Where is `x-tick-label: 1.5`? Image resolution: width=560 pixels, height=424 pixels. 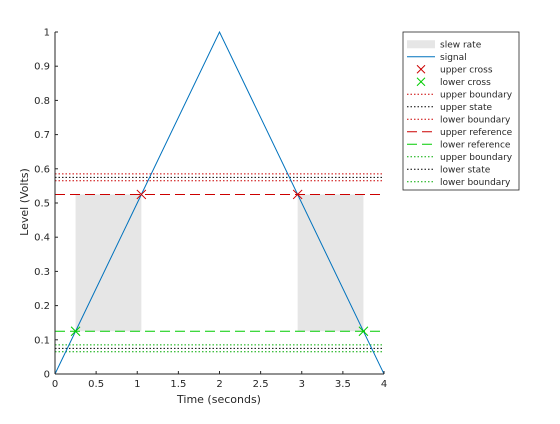 x-tick-label: 1.5 is located at coordinates (178, 384).